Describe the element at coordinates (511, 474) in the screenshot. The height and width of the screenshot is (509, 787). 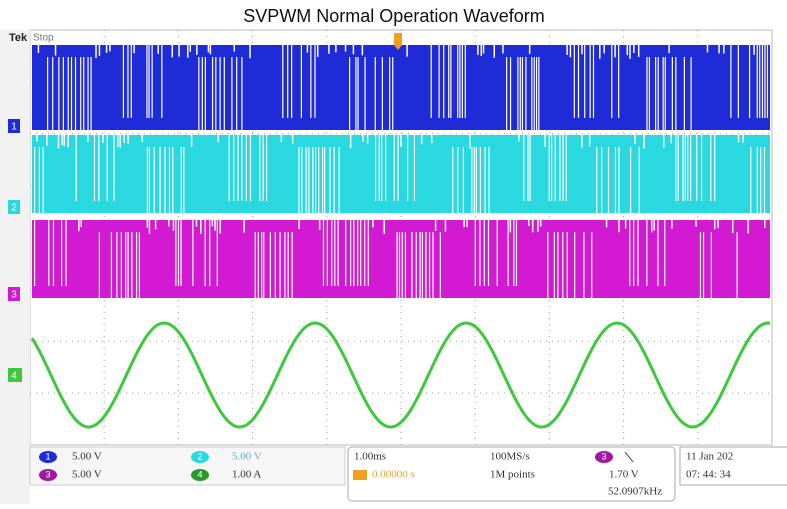
I see `timebase-panel` at that location.